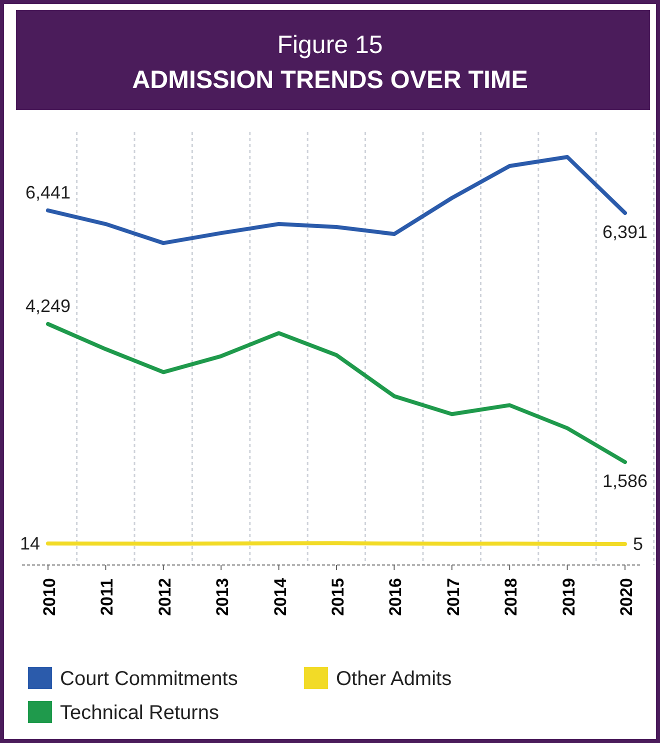 The width and height of the screenshot is (660, 743). What do you see at coordinates (394, 679) in the screenshot?
I see `legend-label: Other Admits` at bounding box center [394, 679].